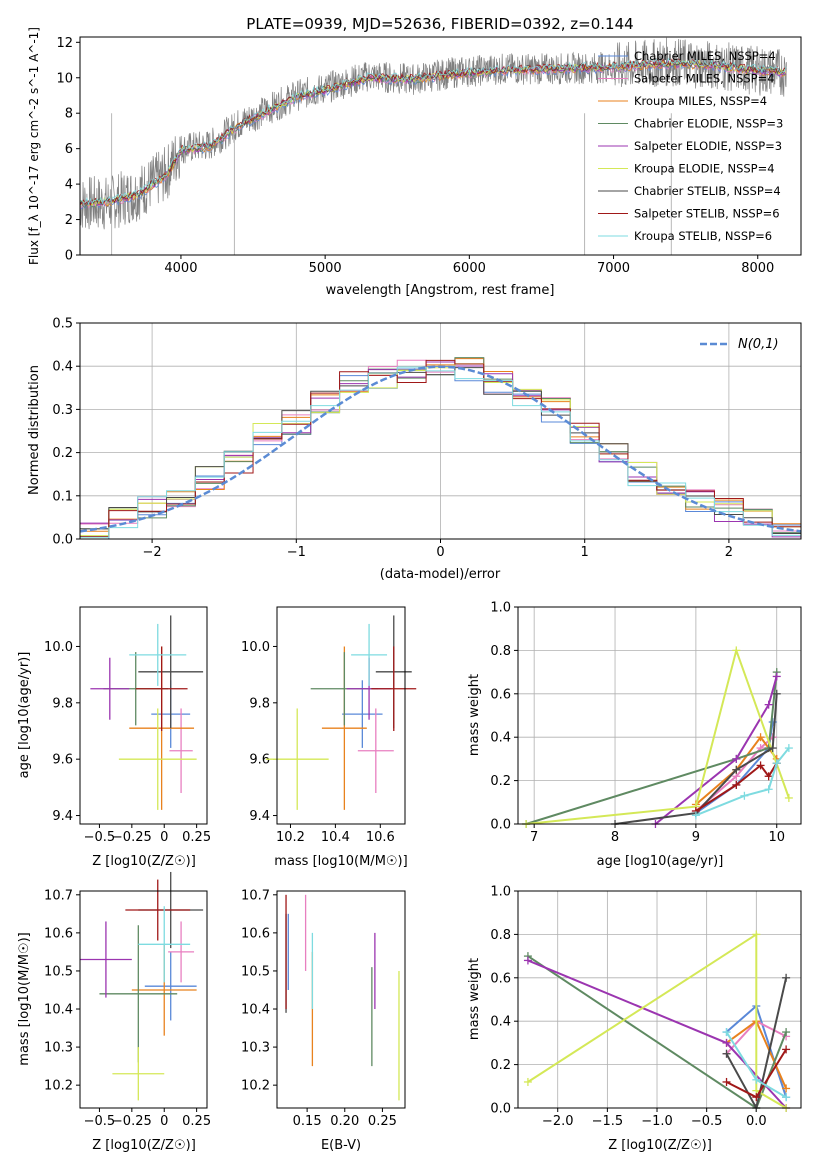 Image resolution: width=819 pixels, height=1170 pixels. What do you see at coordinates (585, 552) in the screenshot?
I see `x-tick-label: 1` at bounding box center [585, 552].